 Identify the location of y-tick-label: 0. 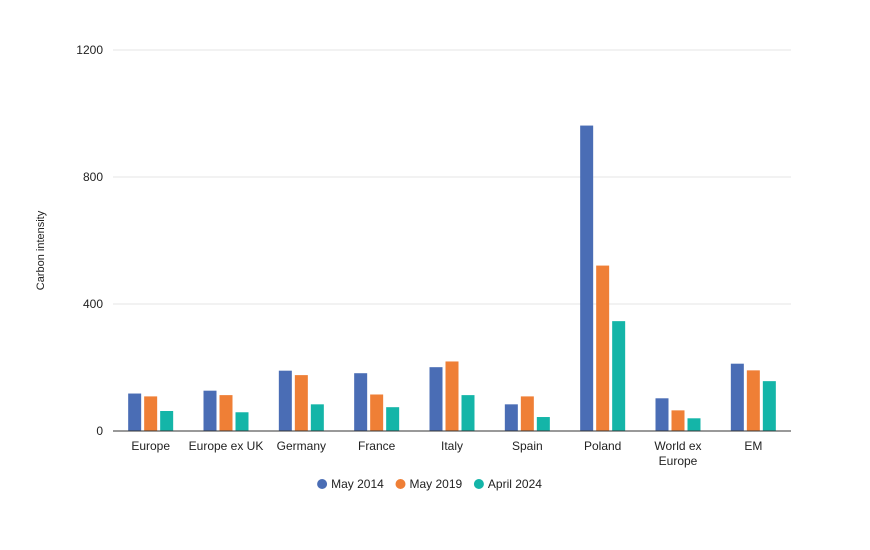
(99, 431).